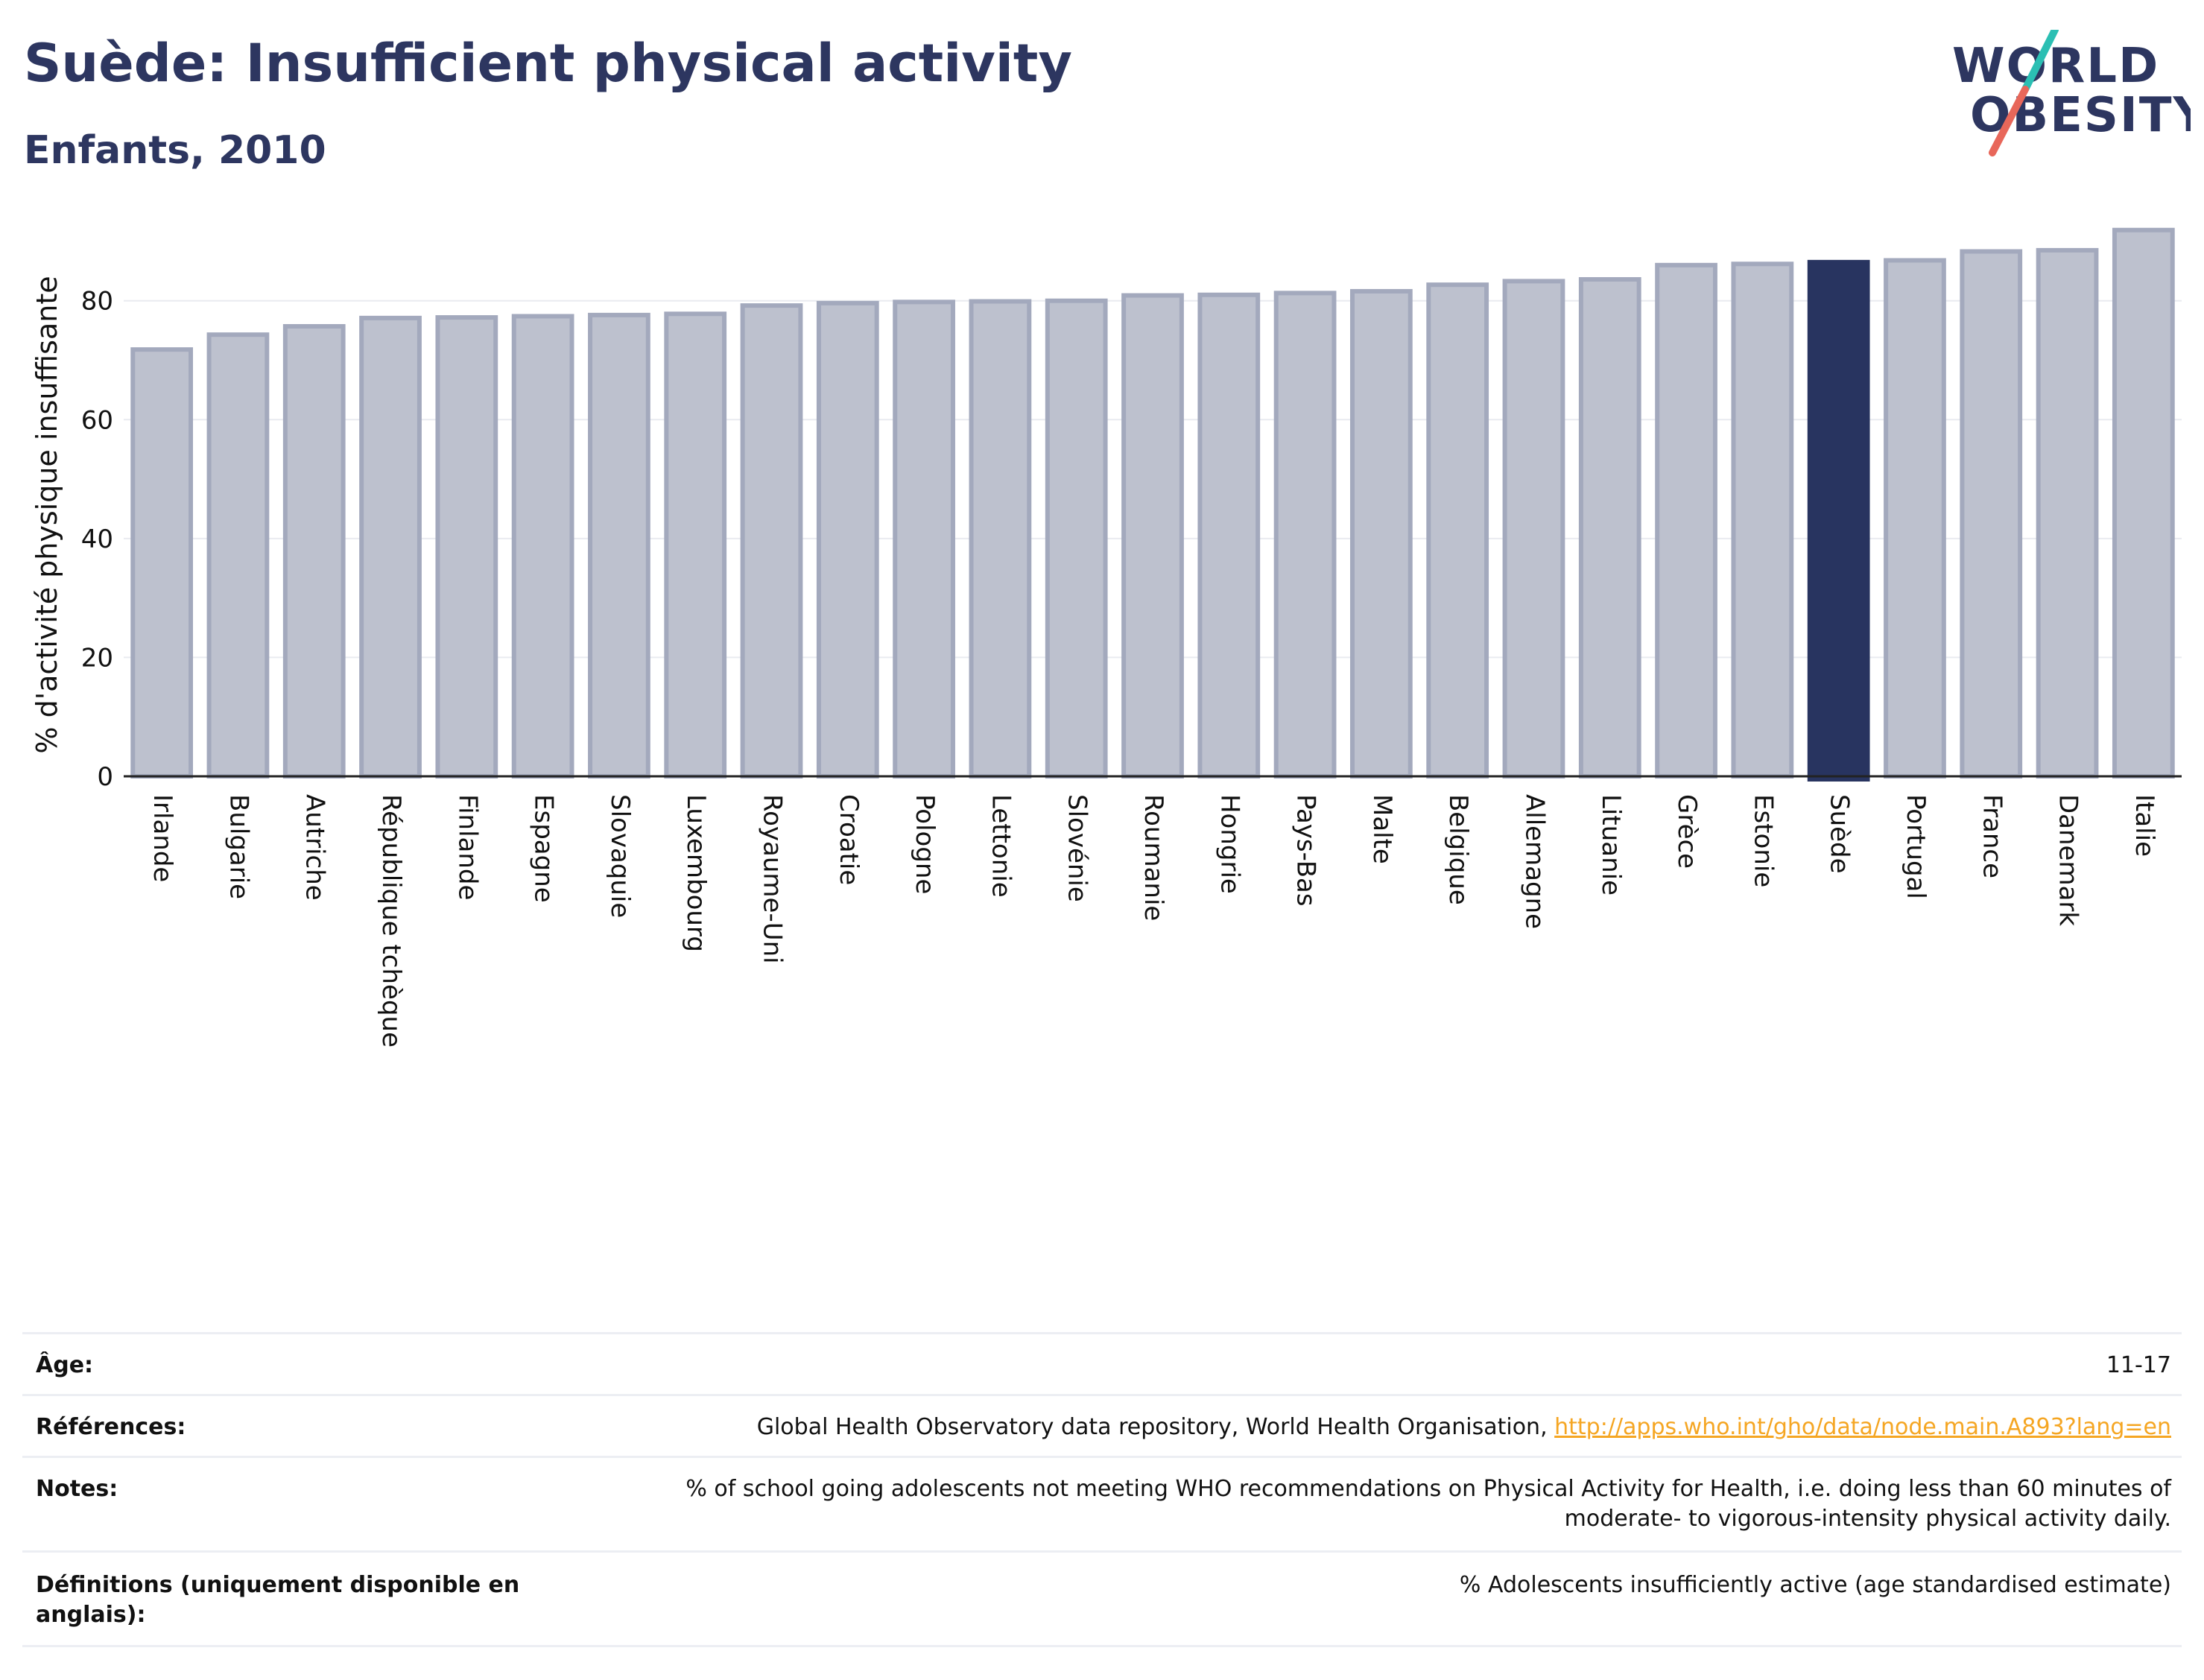 This screenshot has width=2204, height=1680. I want to click on x-tick-label: Pologne, so click(925, 844).